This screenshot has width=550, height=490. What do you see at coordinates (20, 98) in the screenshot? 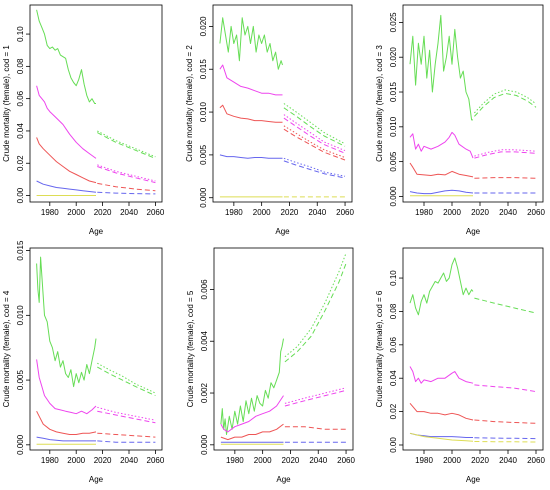
I see `y-tick-label: 0.06` at bounding box center [20, 98].